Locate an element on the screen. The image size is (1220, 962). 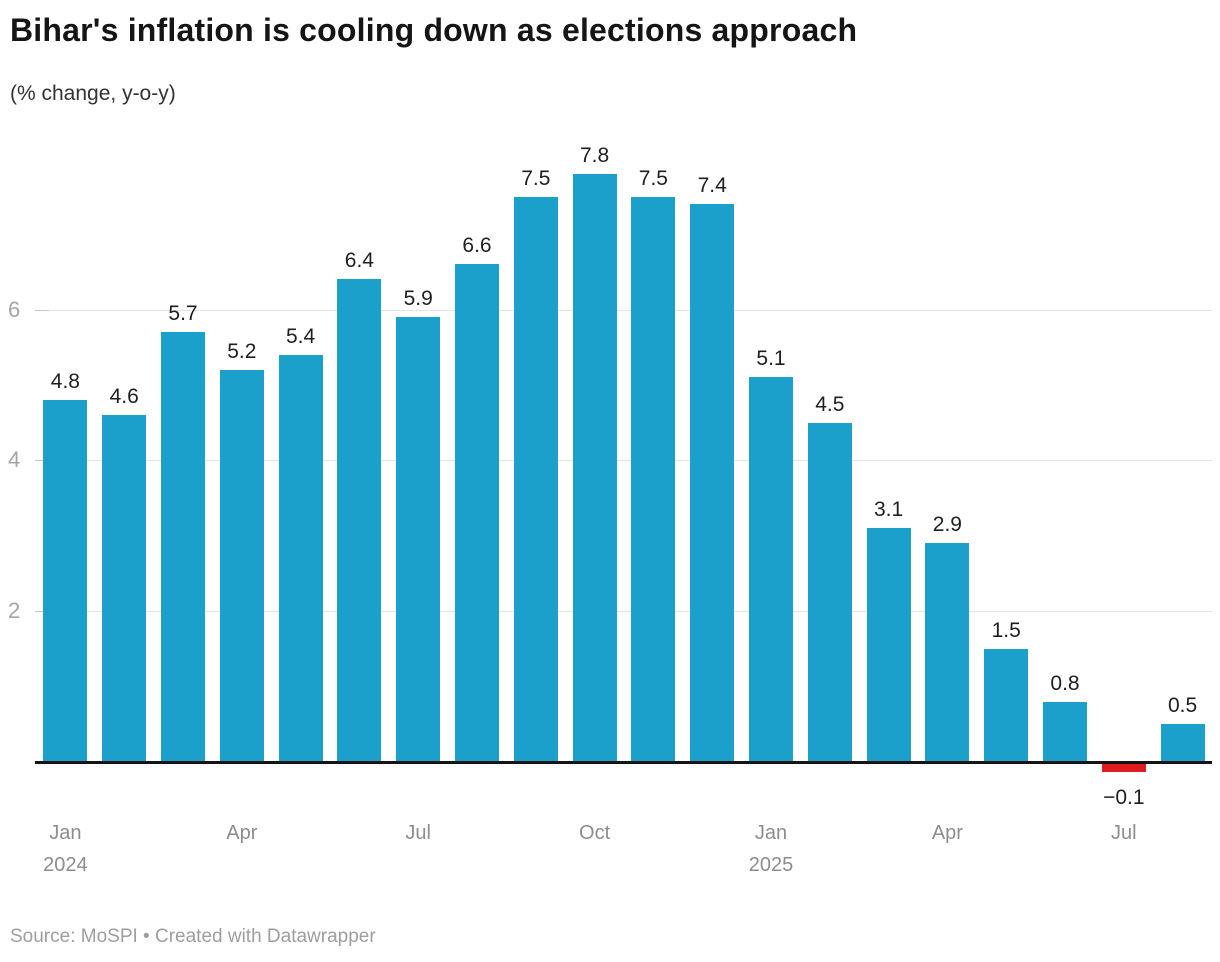
chart-subtitle: (% change, y-o-y) is located at coordinates (93, 93).